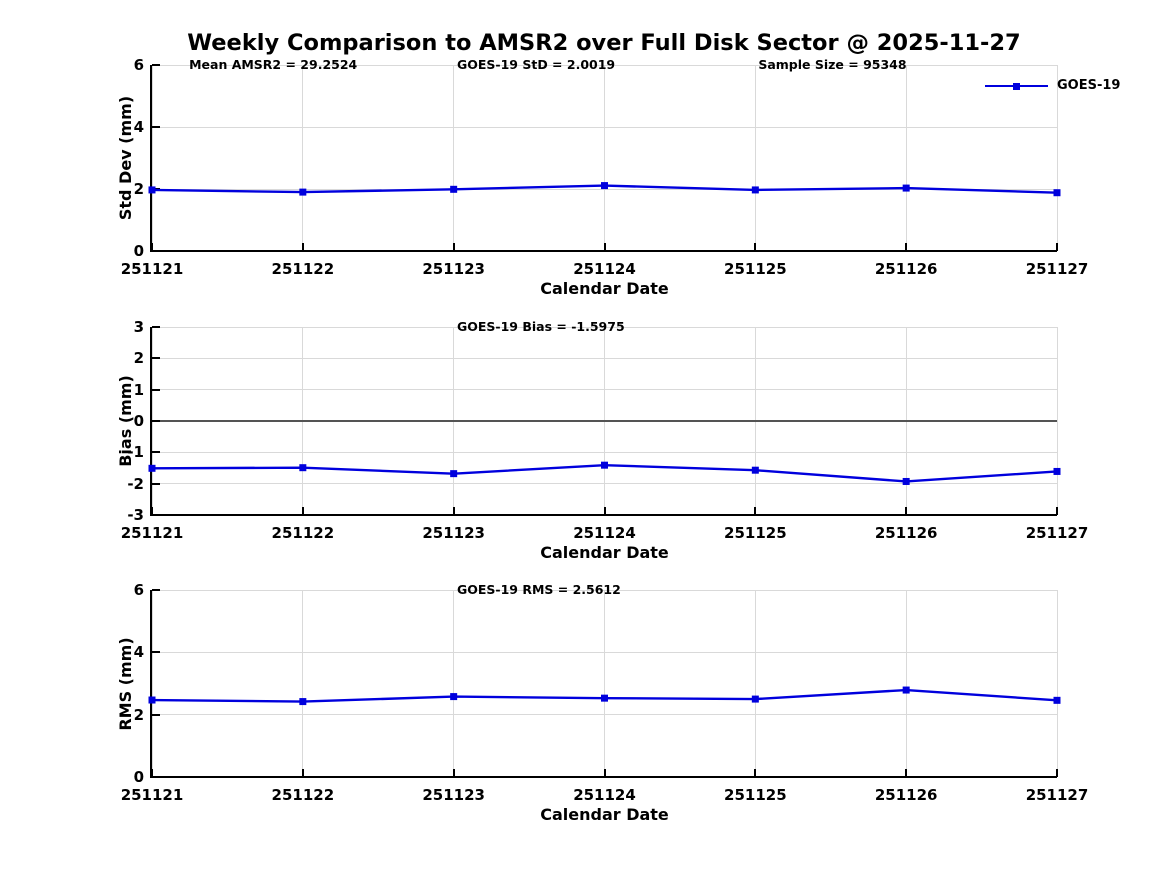 The height and width of the screenshot is (875, 1167). Describe the element at coordinates (138, 590) in the screenshot. I see `y-tick-label: 6` at that location.